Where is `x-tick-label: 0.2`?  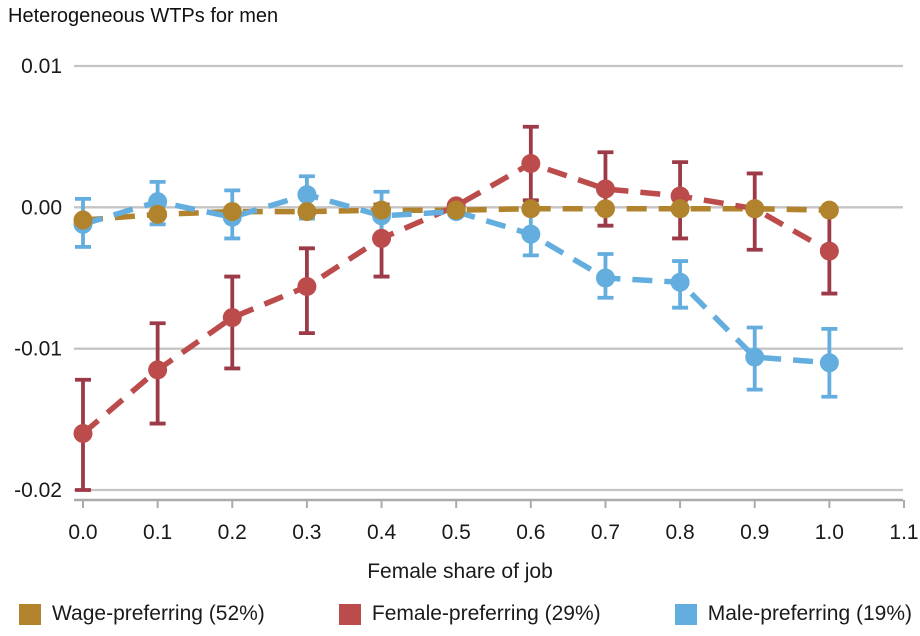
x-tick-label: 0.2 is located at coordinates (232, 532).